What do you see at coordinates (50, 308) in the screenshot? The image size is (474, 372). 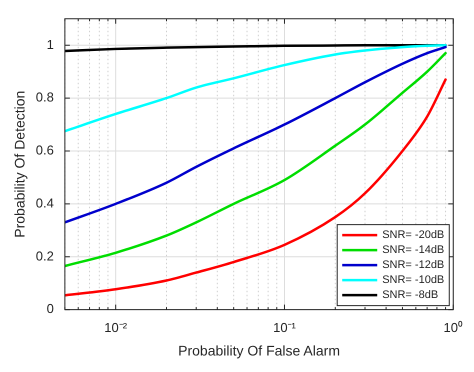 I see `y-tick-label: 0` at bounding box center [50, 308].